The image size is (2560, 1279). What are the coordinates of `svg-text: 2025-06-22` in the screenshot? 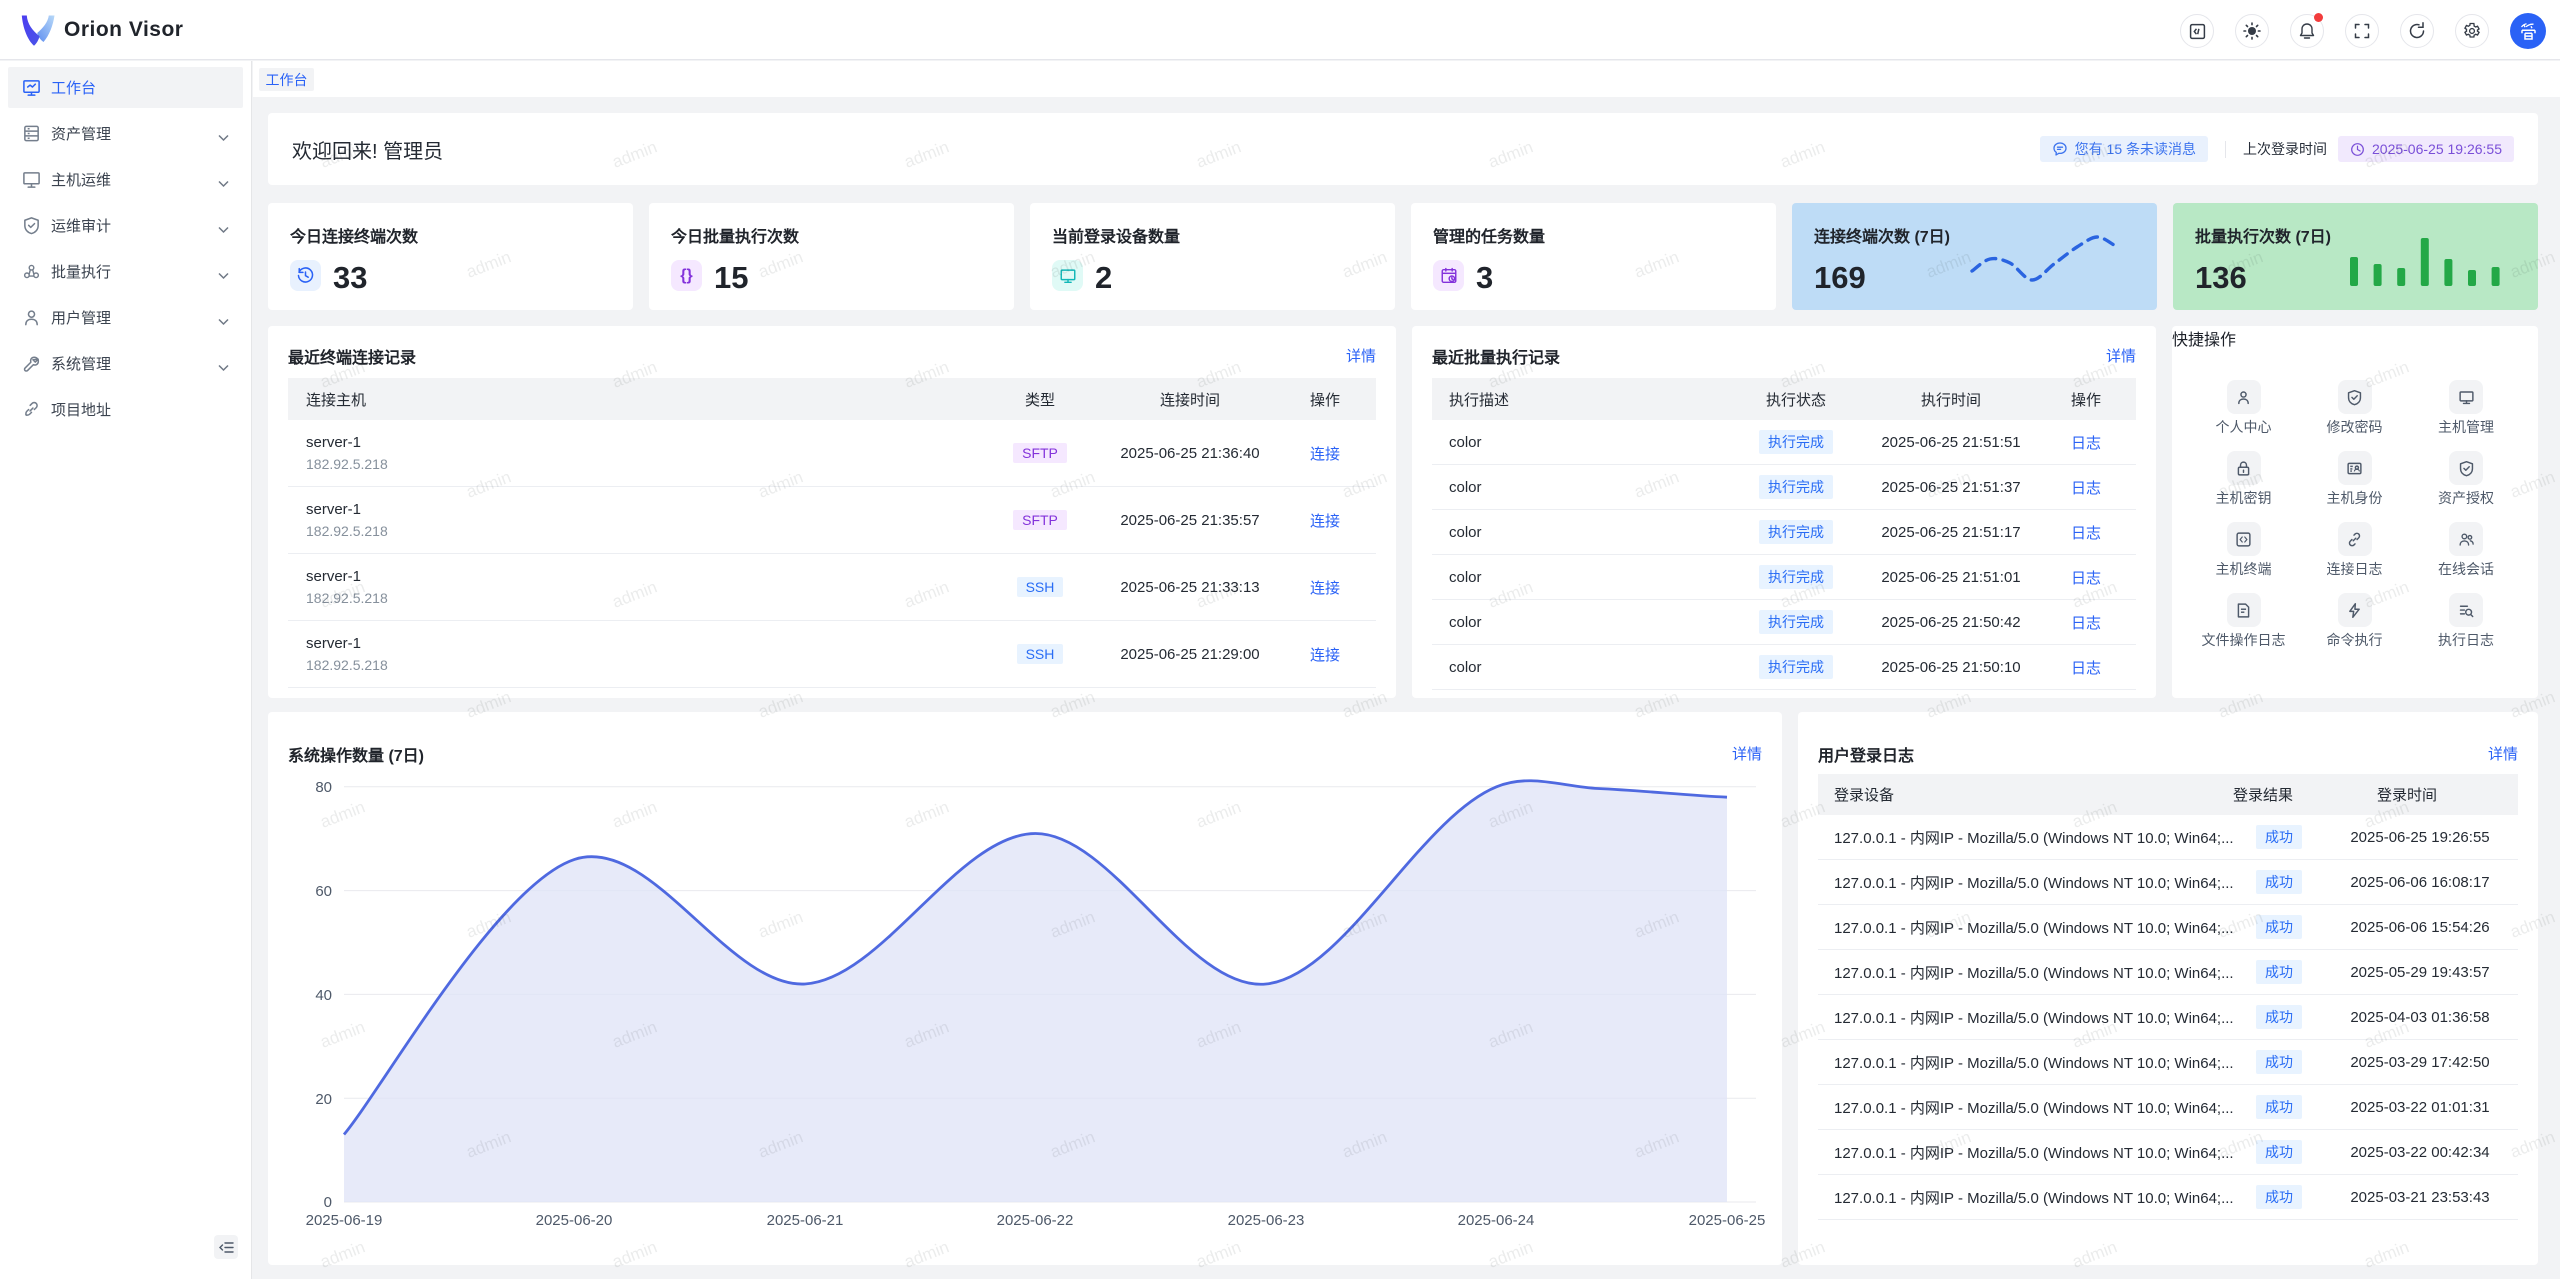 It's located at (1035, 1220).